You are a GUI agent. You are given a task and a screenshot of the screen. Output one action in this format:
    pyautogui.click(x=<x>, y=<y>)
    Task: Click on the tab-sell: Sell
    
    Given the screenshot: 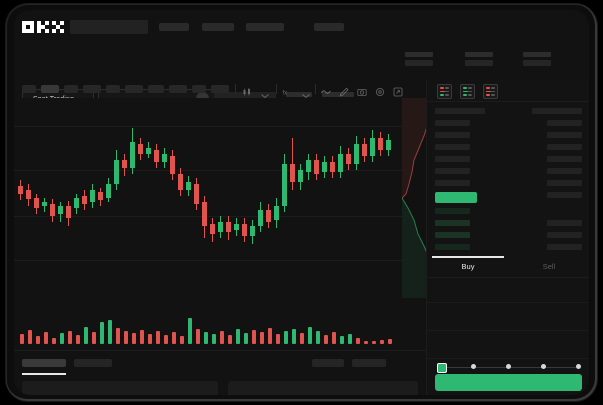 What is the action you would take?
    pyautogui.click(x=549, y=266)
    